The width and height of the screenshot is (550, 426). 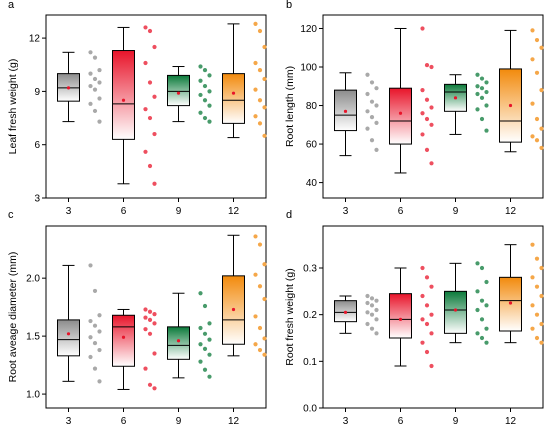 I want to click on y-tick-label: 80, so click(x=312, y=106).